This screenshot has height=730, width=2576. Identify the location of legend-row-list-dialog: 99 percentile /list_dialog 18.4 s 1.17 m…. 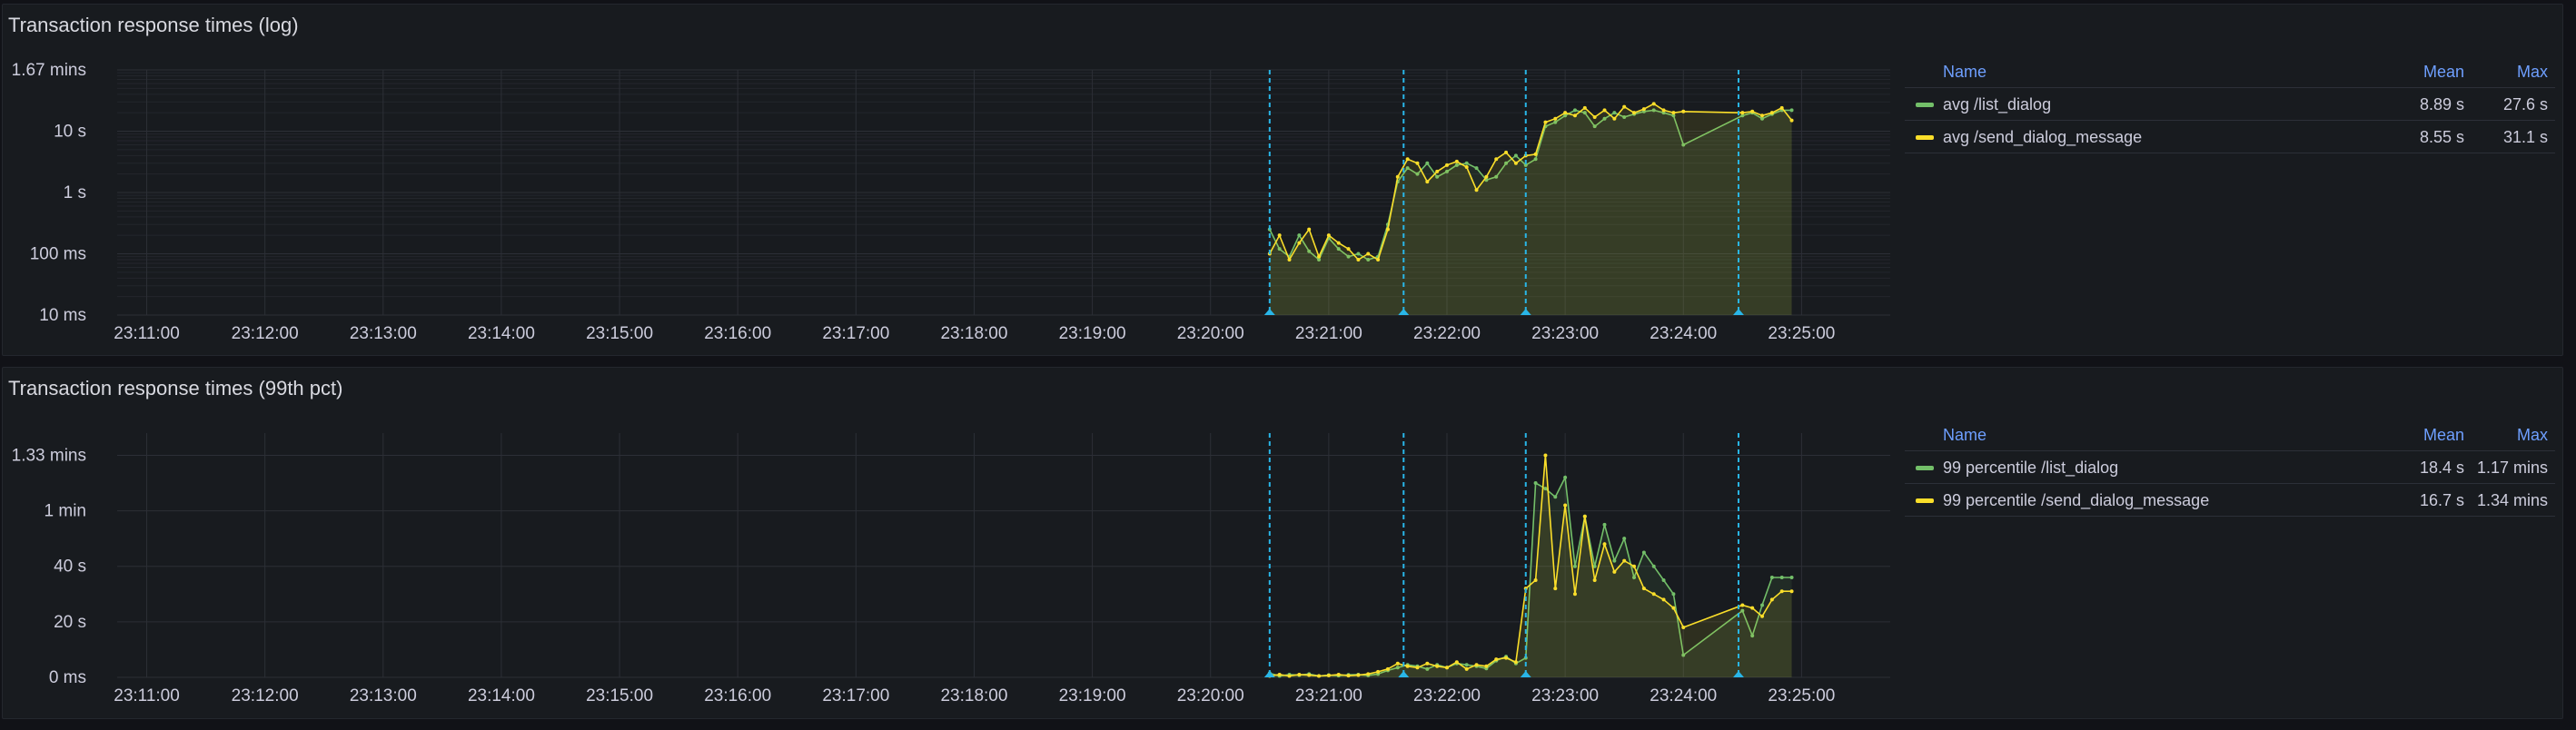
(2230, 467).